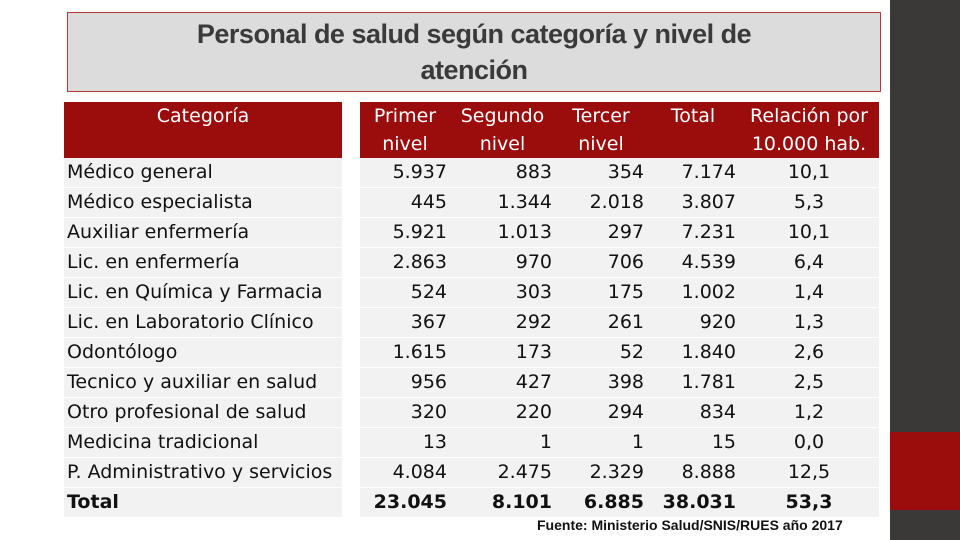  Describe the element at coordinates (502, 322) in the screenshot. I see `cell-segundo: 292` at that location.